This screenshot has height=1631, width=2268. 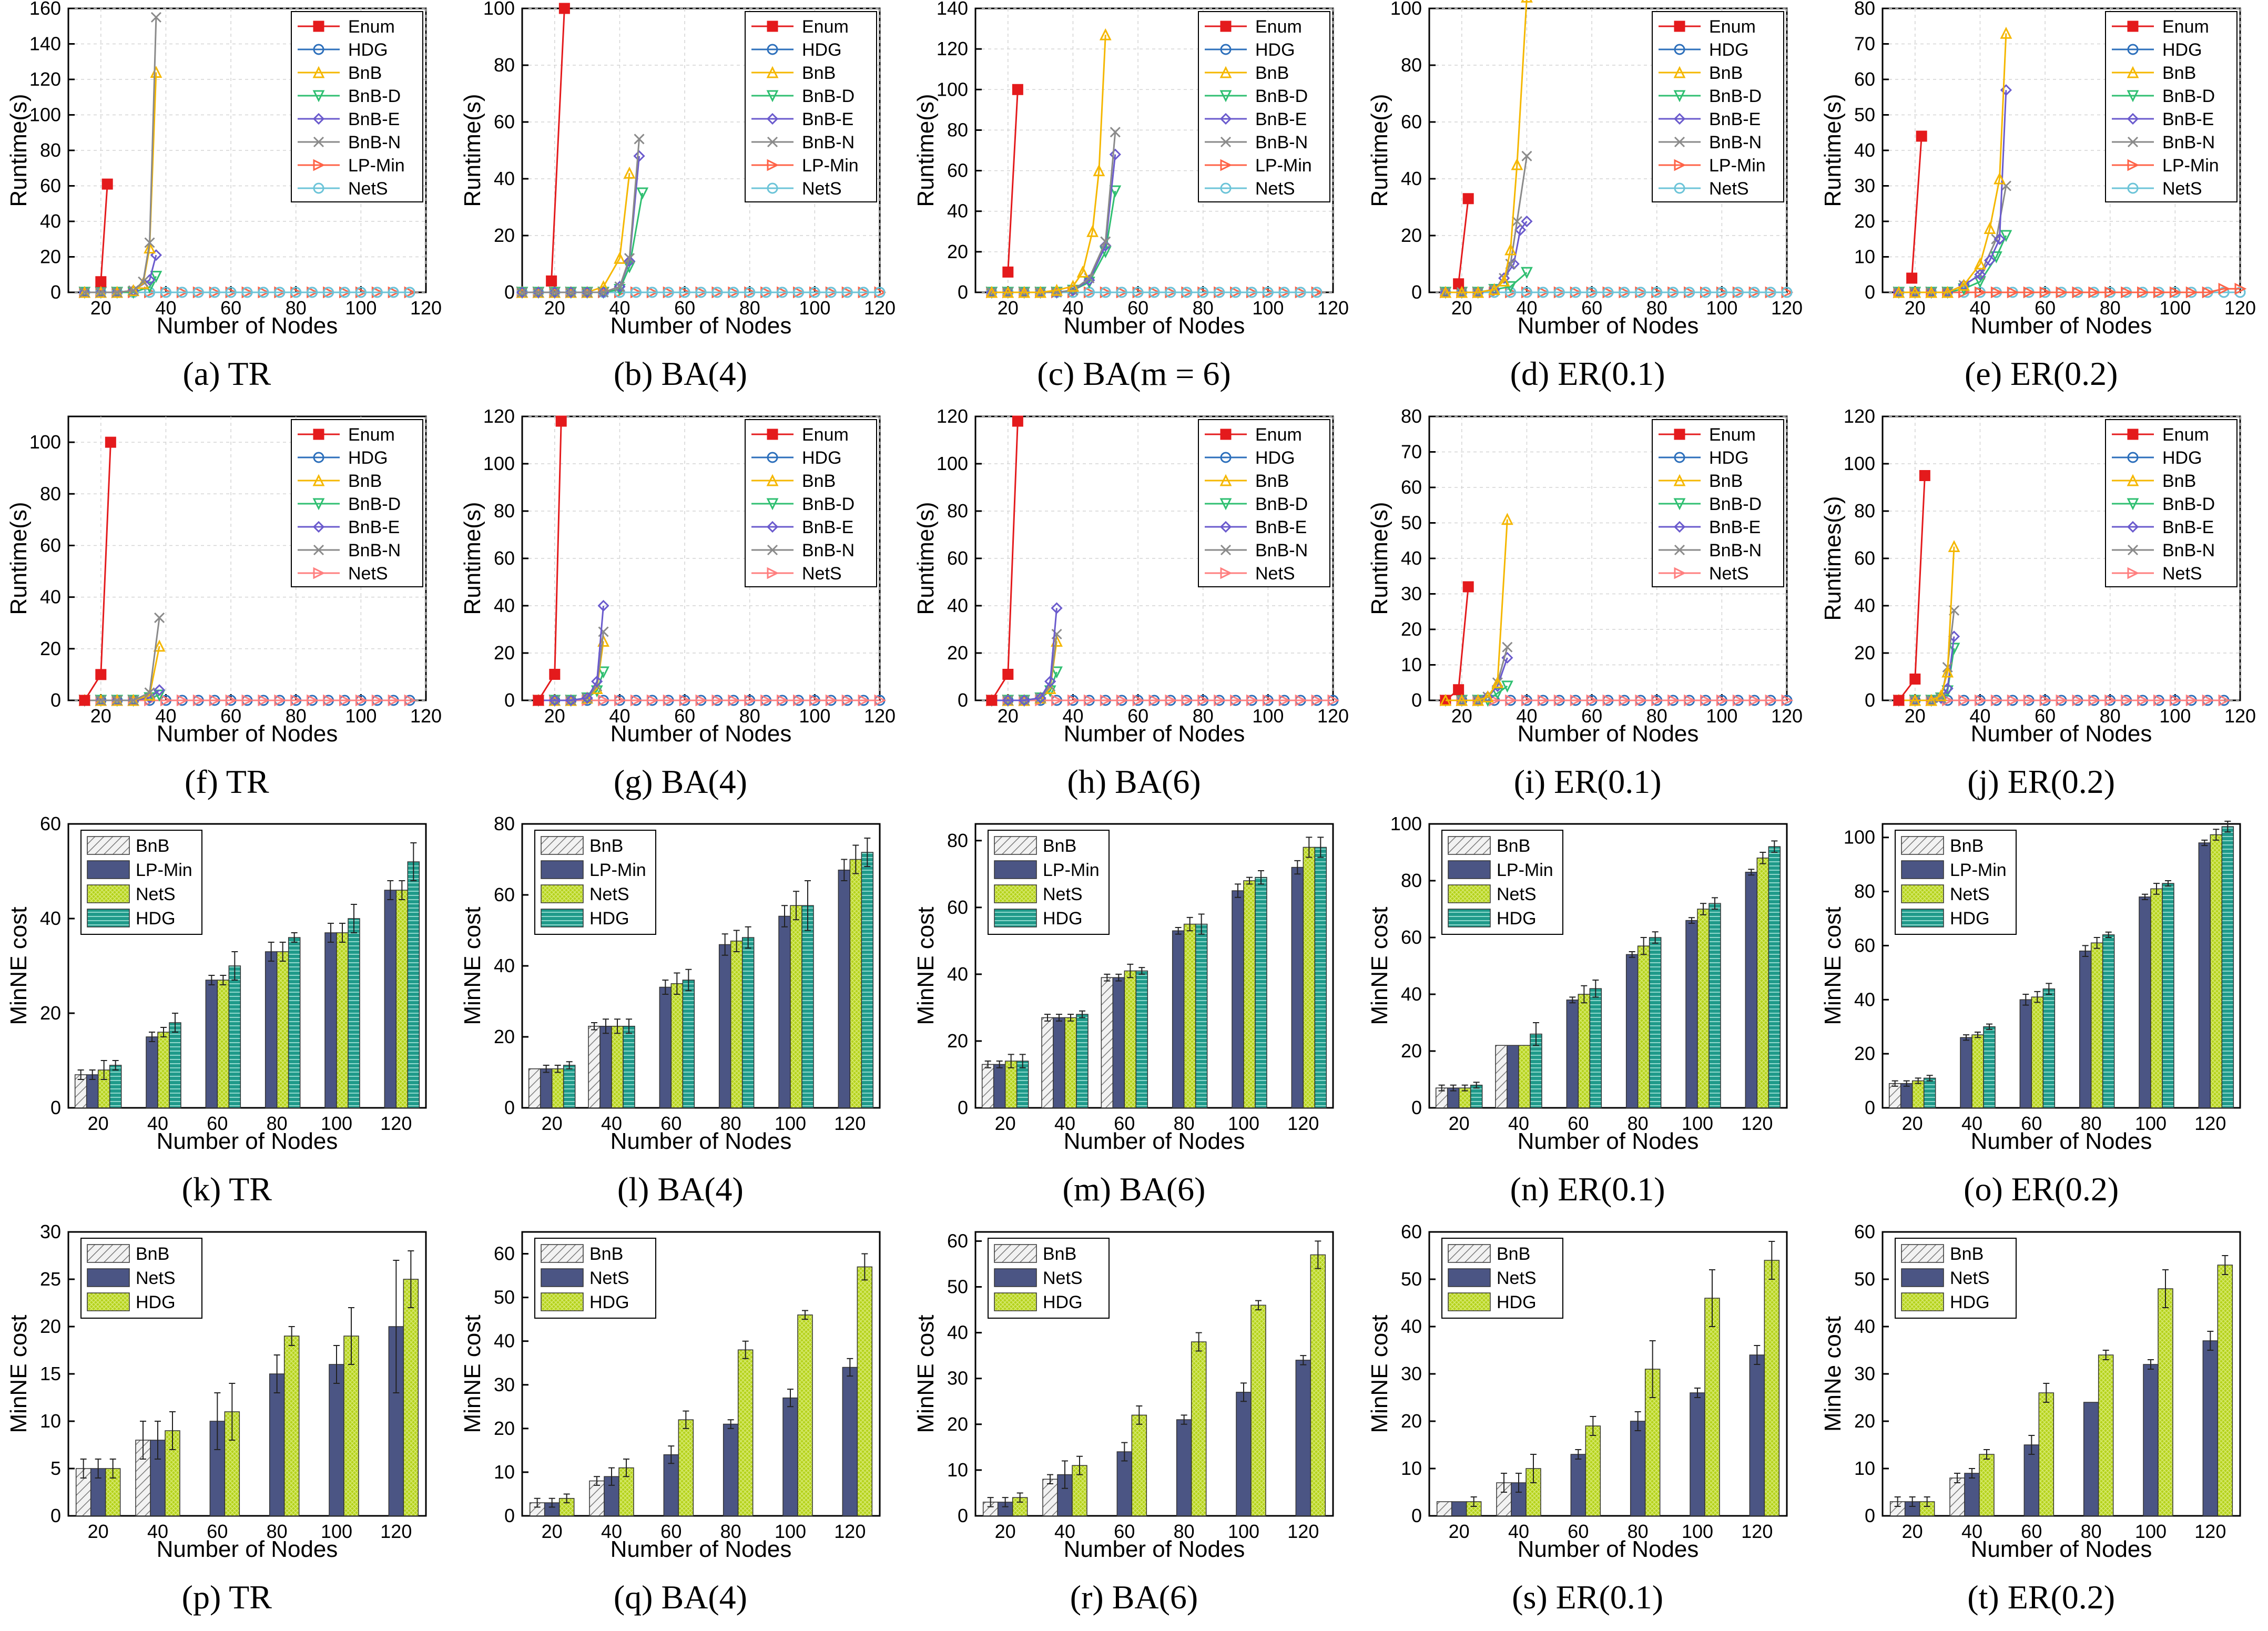 I want to click on y-tick-label: 50, so click(x=1411, y=522).